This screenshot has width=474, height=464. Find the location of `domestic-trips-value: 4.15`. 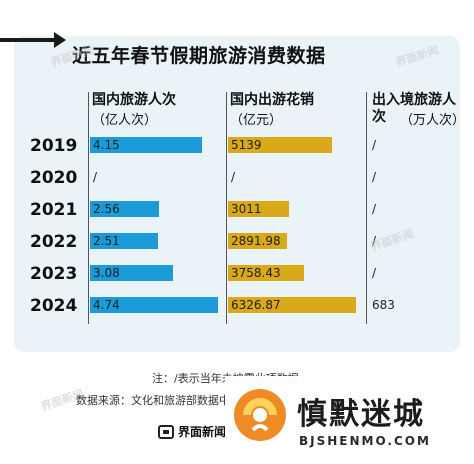

domestic-trips-value: 4.15 is located at coordinates (106, 145).